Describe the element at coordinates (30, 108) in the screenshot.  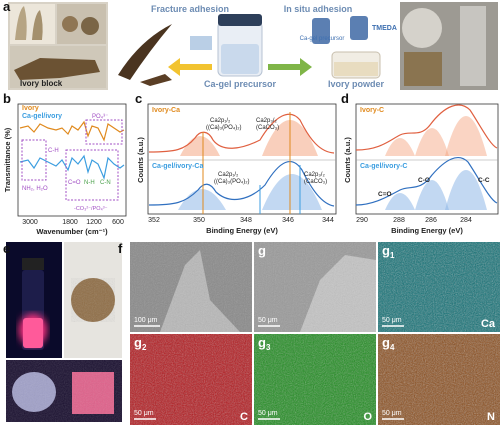
I see `legend-entry: Ivory` at that location.